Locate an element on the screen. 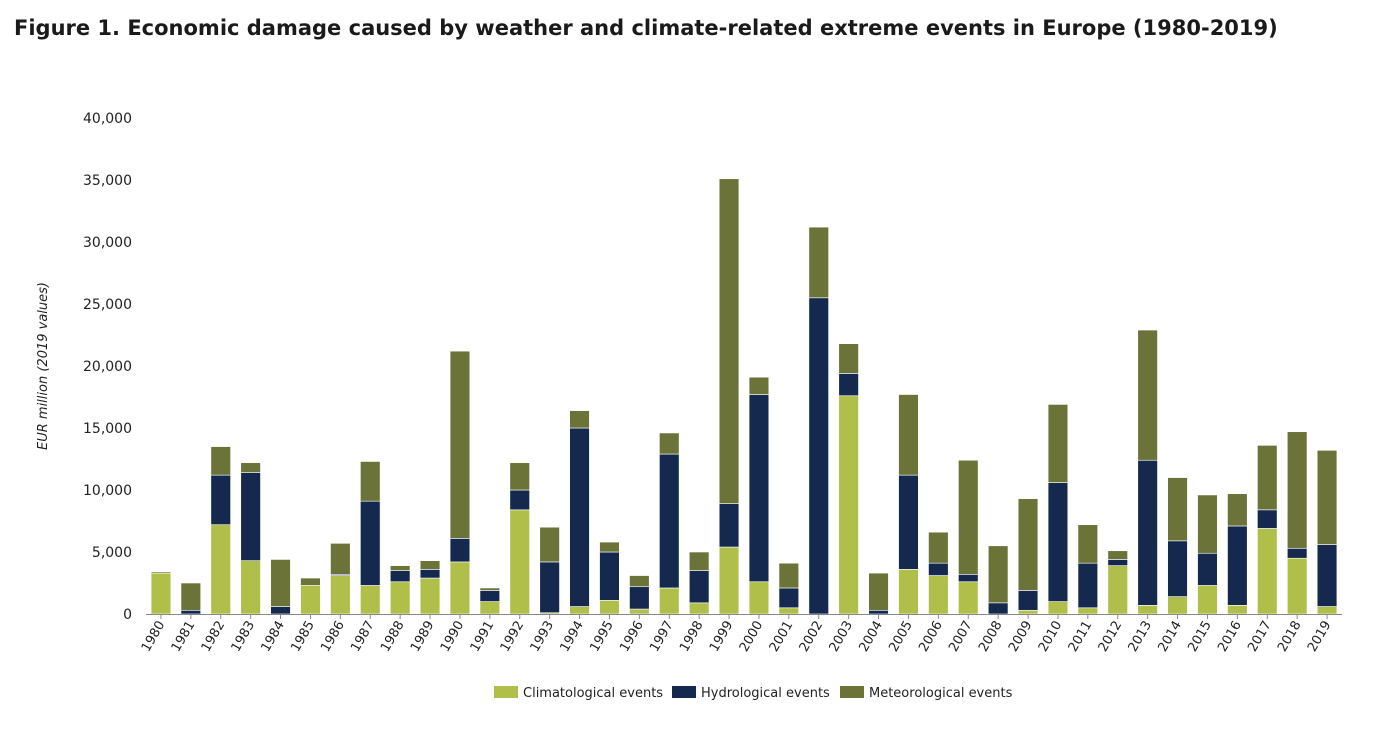  y-tick-label: 5,000 is located at coordinates (112, 553).